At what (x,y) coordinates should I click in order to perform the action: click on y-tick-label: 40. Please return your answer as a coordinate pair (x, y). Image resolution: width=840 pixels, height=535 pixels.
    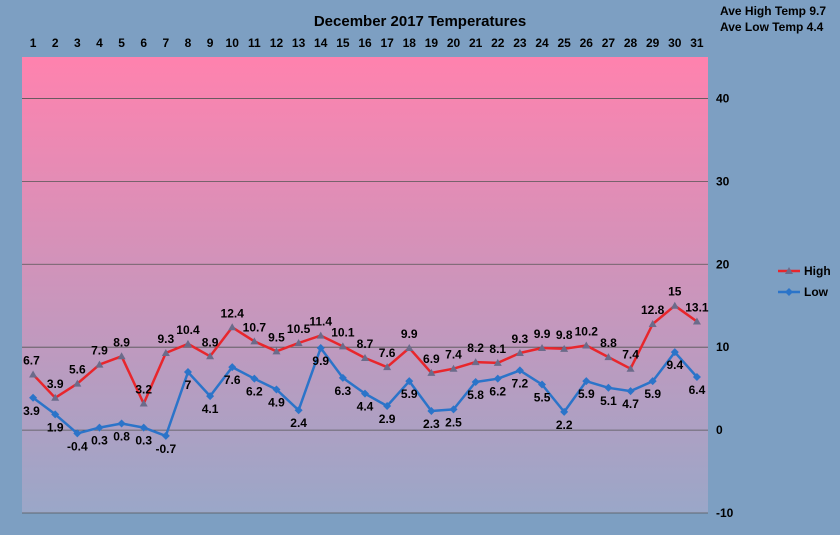
    Looking at the image, I should click on (723, 98).